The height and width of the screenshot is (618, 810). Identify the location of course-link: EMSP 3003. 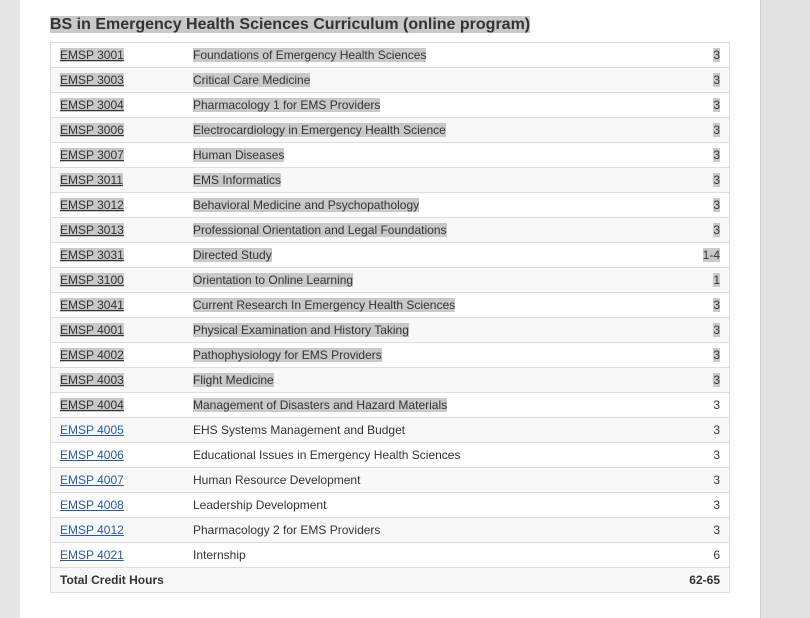
(92, 80).